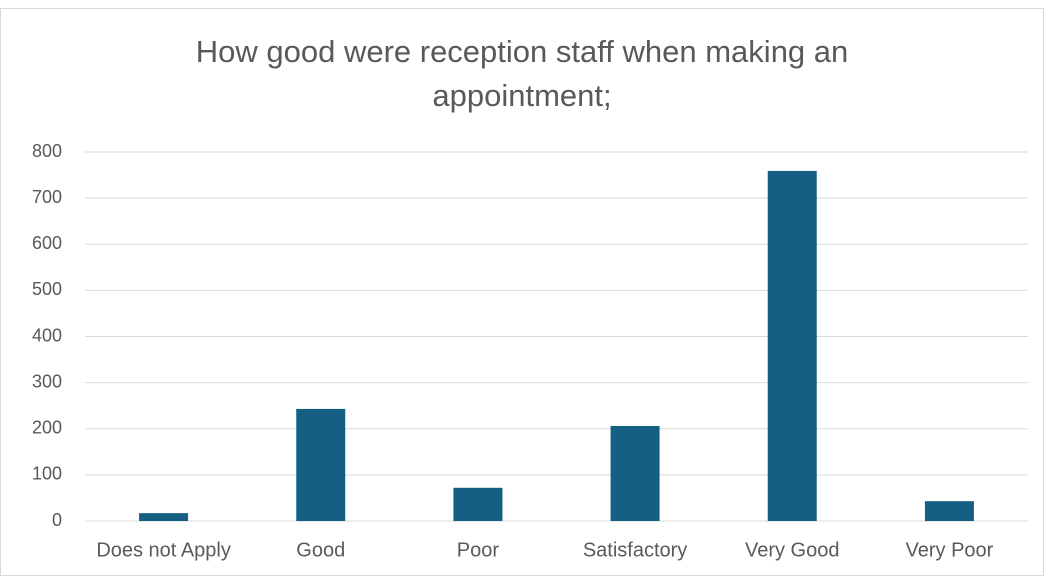  Describe the element at coordinates (950, 550) in the screenshot. I see `x-tick-label: Very Poor` at that location.